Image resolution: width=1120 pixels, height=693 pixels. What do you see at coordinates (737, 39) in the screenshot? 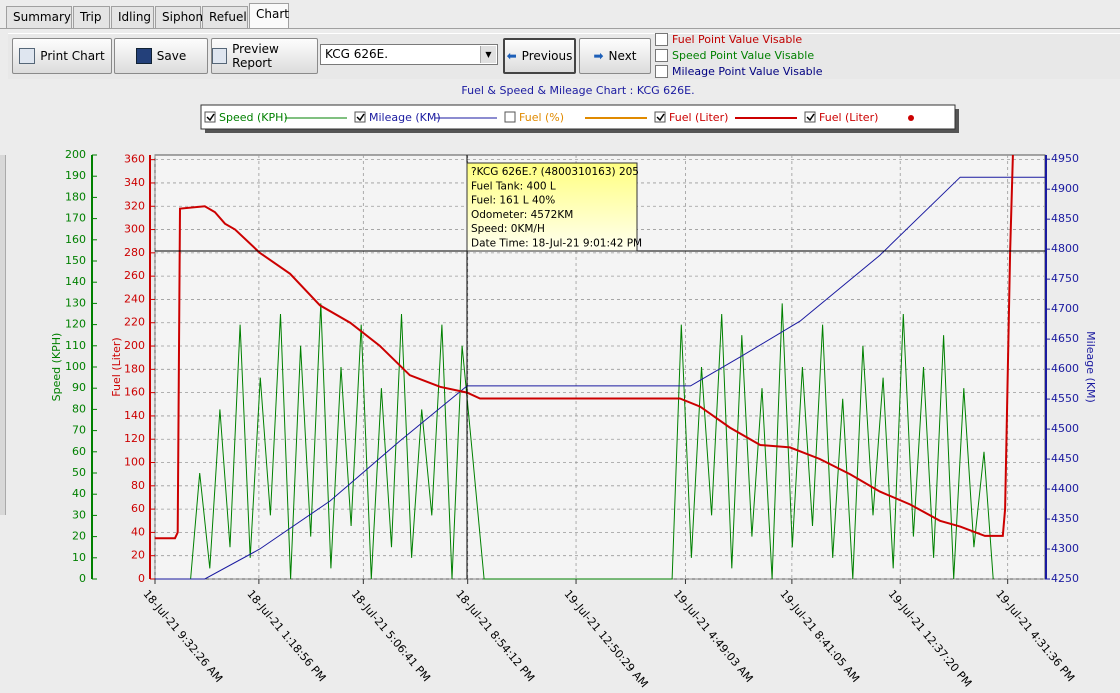
I see `option-label: Fuel Point Value Visable` at bounding box center [737, 39].